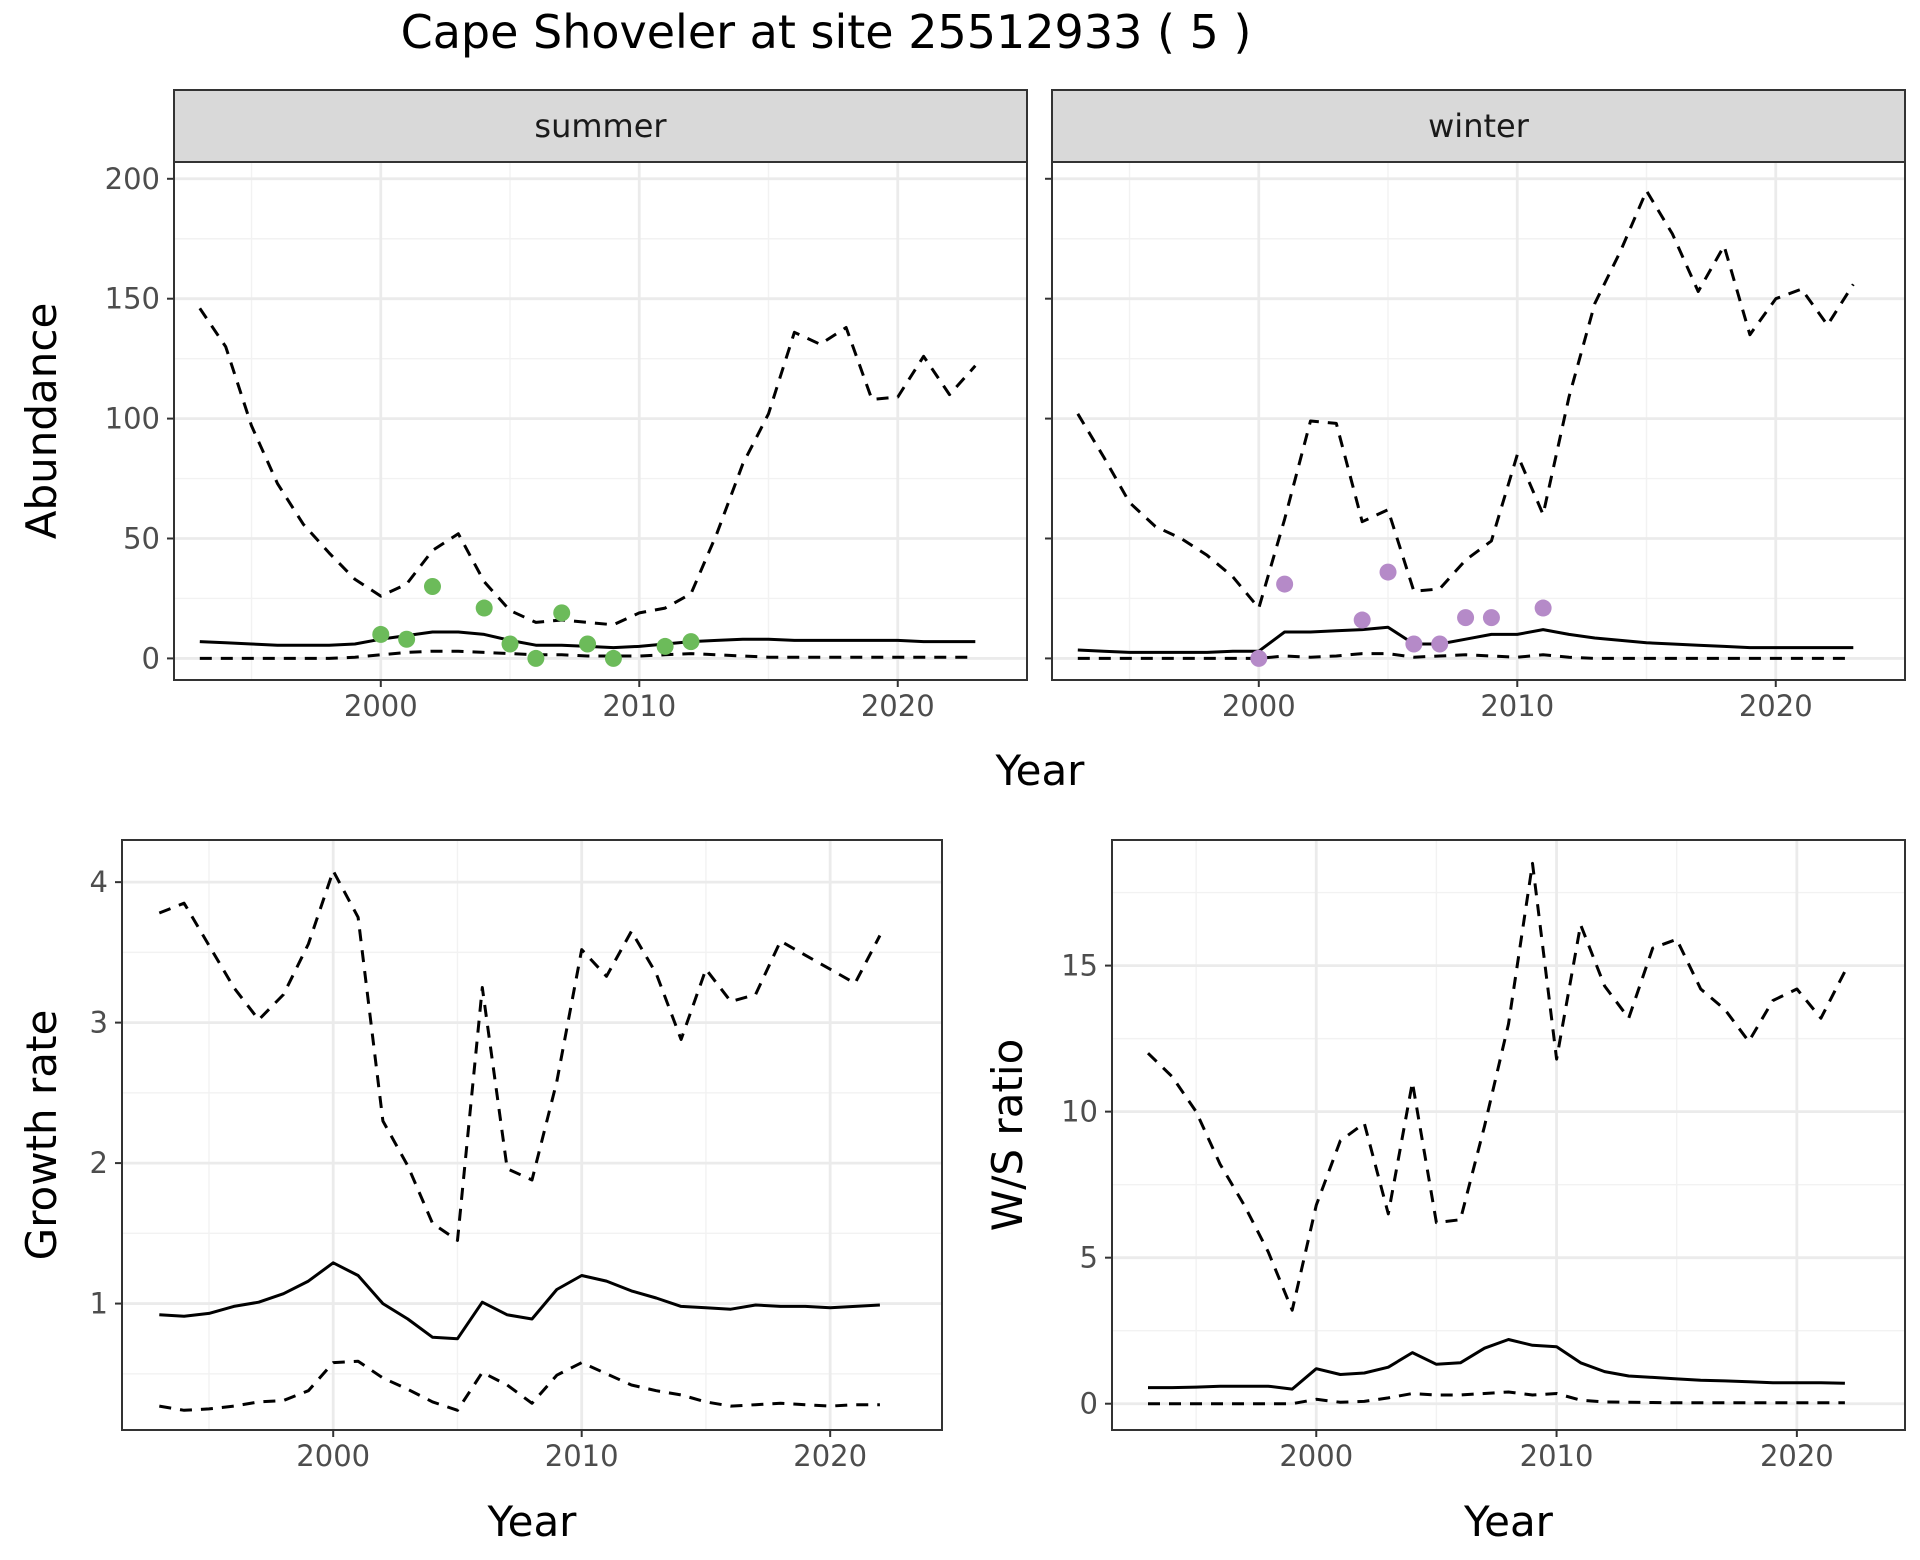 The image size is (1920, 1560). What do you see at coordinates (99, 1163) in the screenshot?
I see `y-tick-label: 2` at bounding box center [99, 1163].